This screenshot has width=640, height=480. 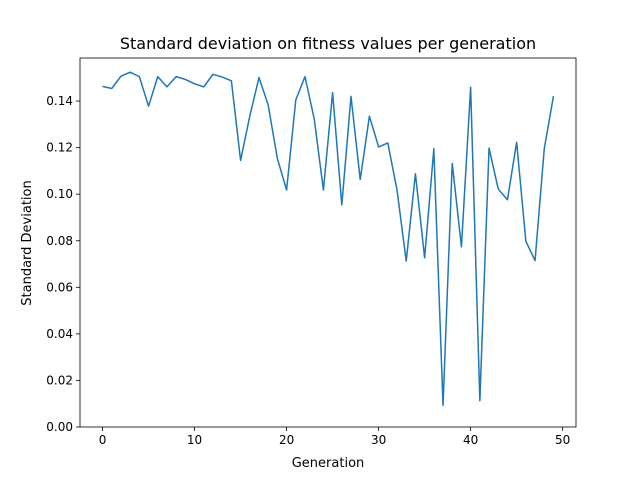 What do you see at coordinates (59, 148) in the screenshot?
I see `y-tick-label: 0.12` at bounding box center [59, 148].